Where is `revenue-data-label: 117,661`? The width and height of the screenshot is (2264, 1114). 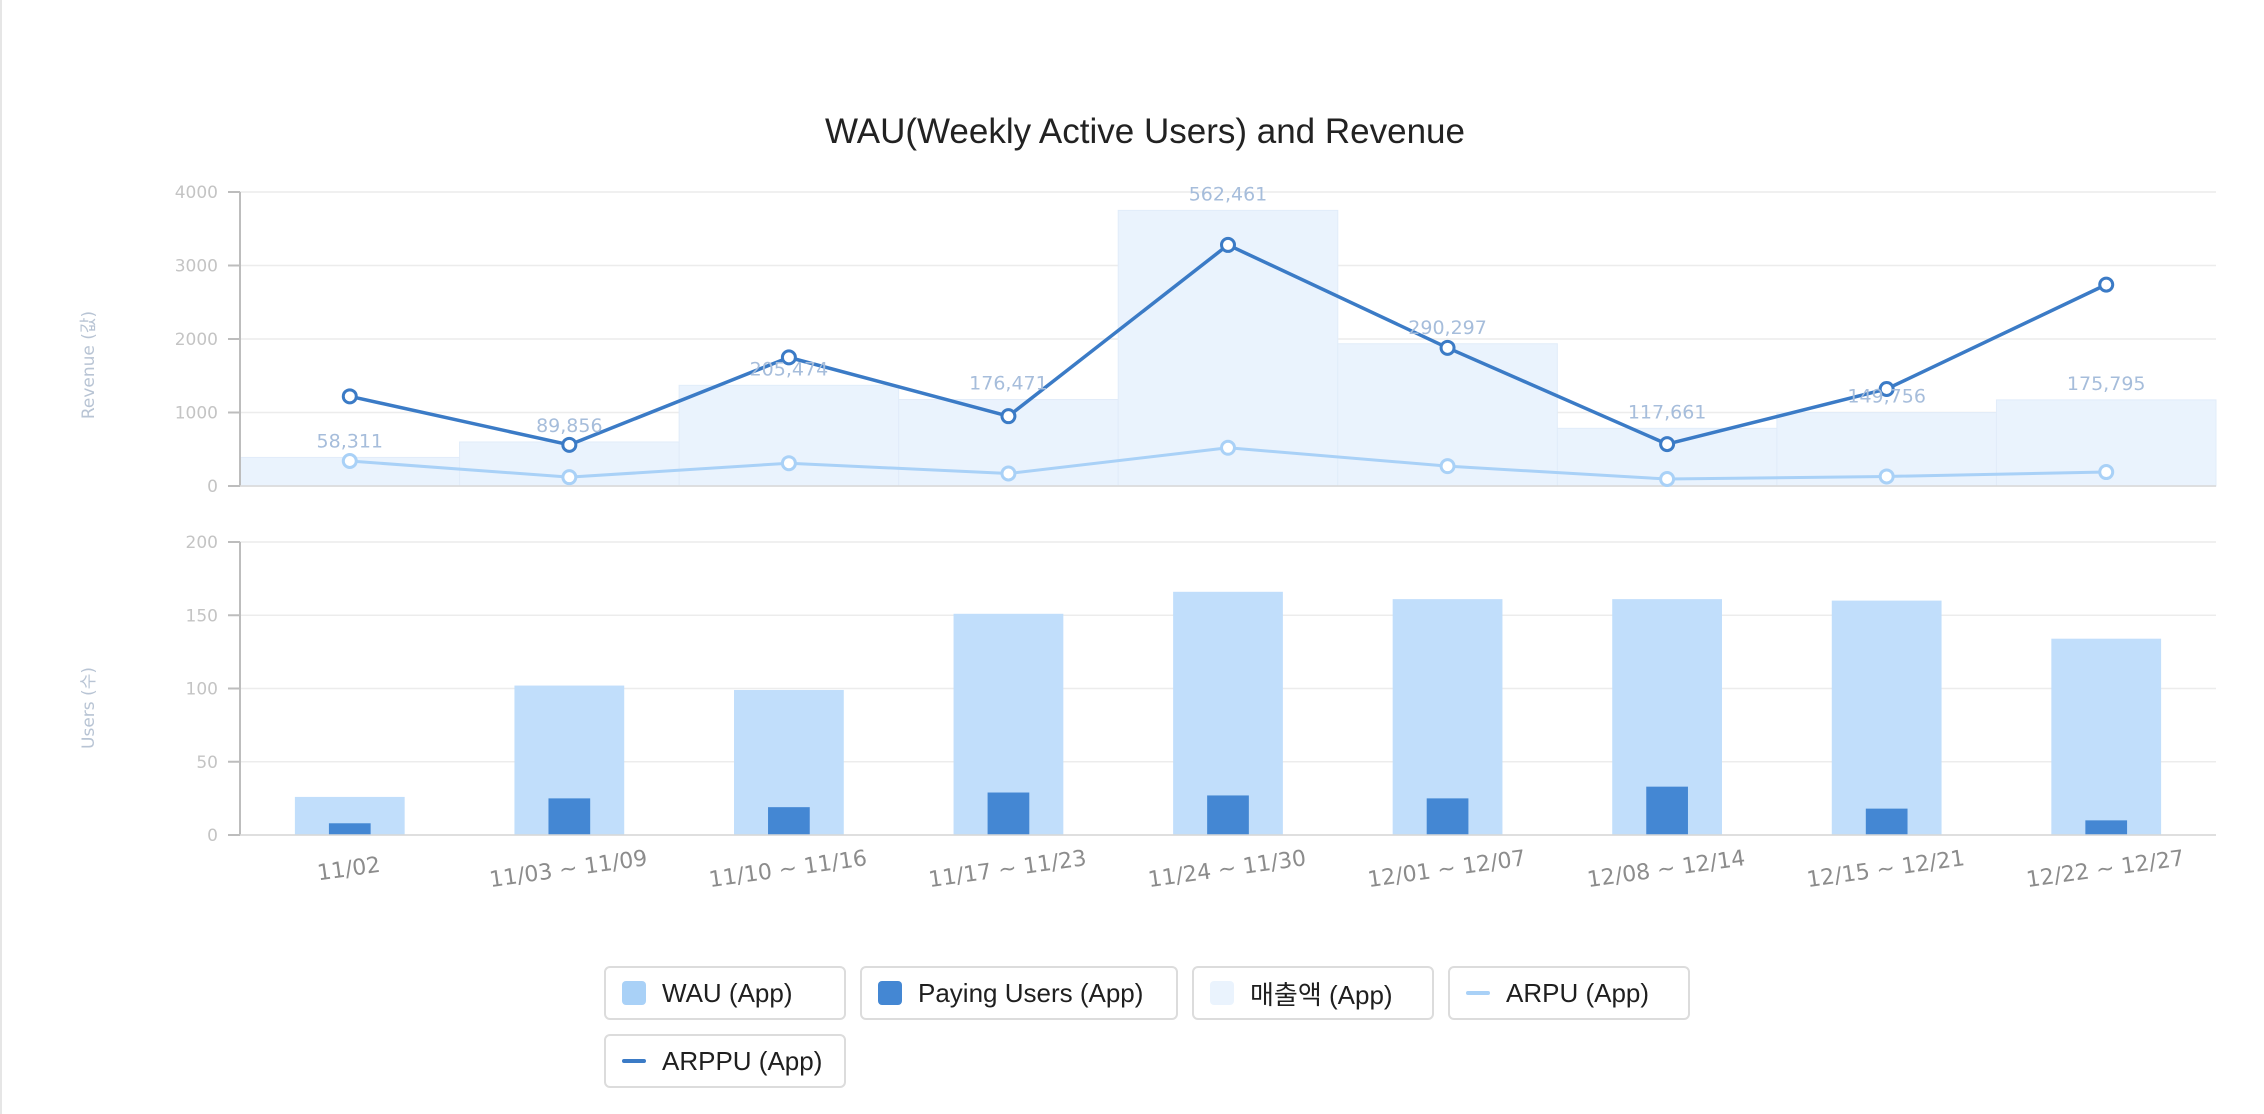
revenue-data-label: 117,661 is located at coordinates (1667, 412).